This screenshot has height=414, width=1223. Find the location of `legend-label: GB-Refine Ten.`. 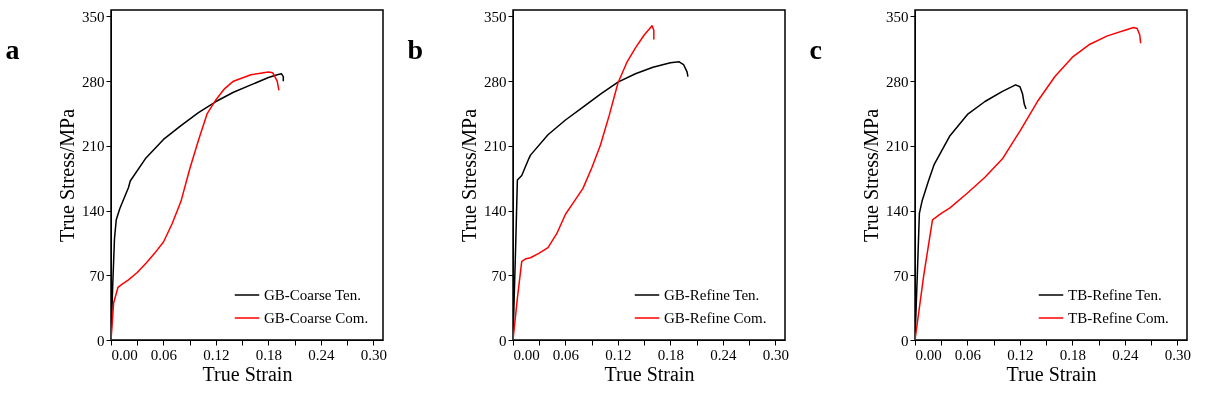

legend-label: GB-Refine Ten. is located at coordinates (712, 295).